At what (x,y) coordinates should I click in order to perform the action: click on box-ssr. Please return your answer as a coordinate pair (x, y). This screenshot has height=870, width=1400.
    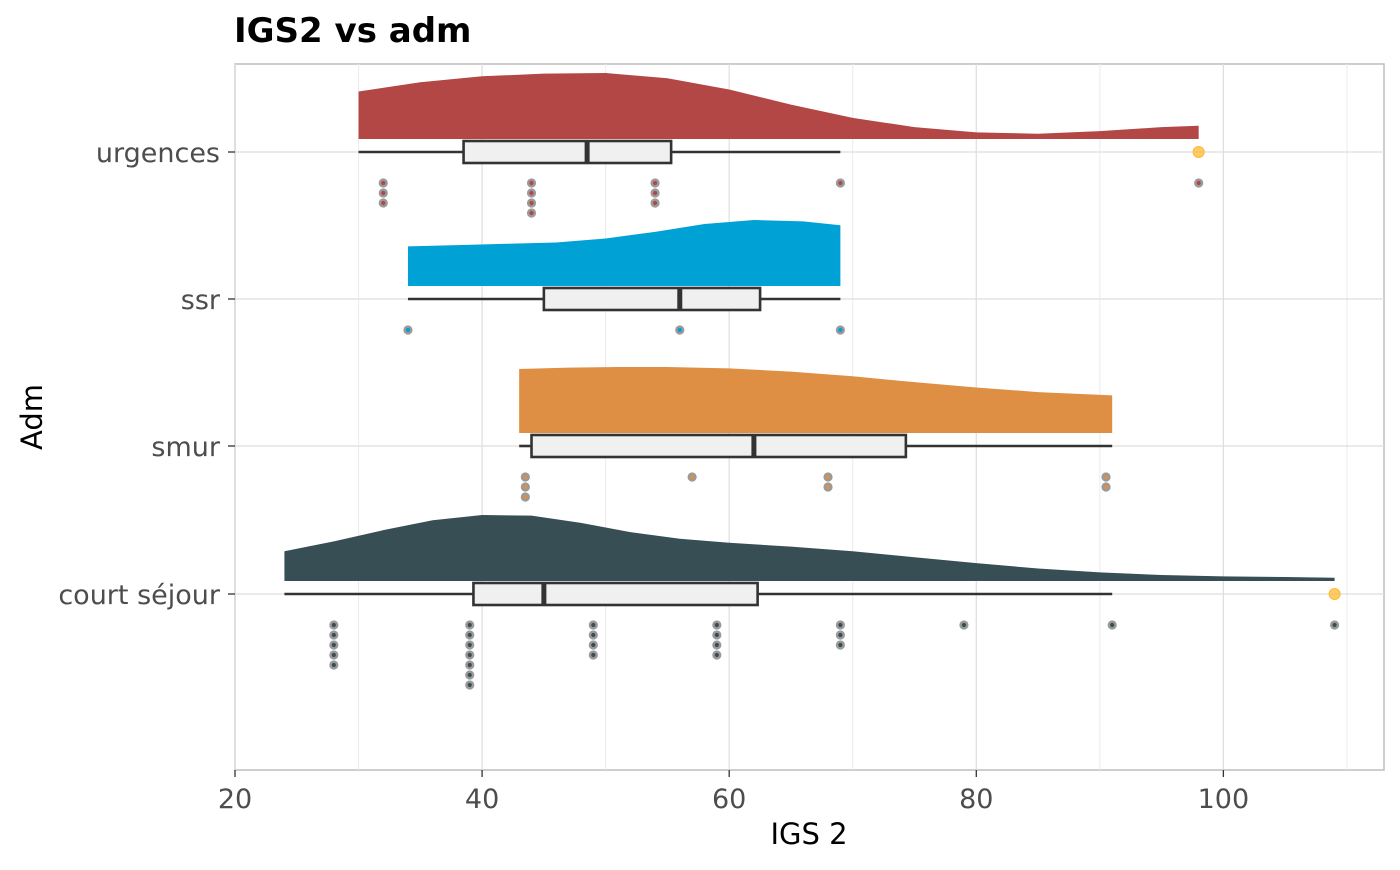
    Looking at the image, I should click on (652, 299).